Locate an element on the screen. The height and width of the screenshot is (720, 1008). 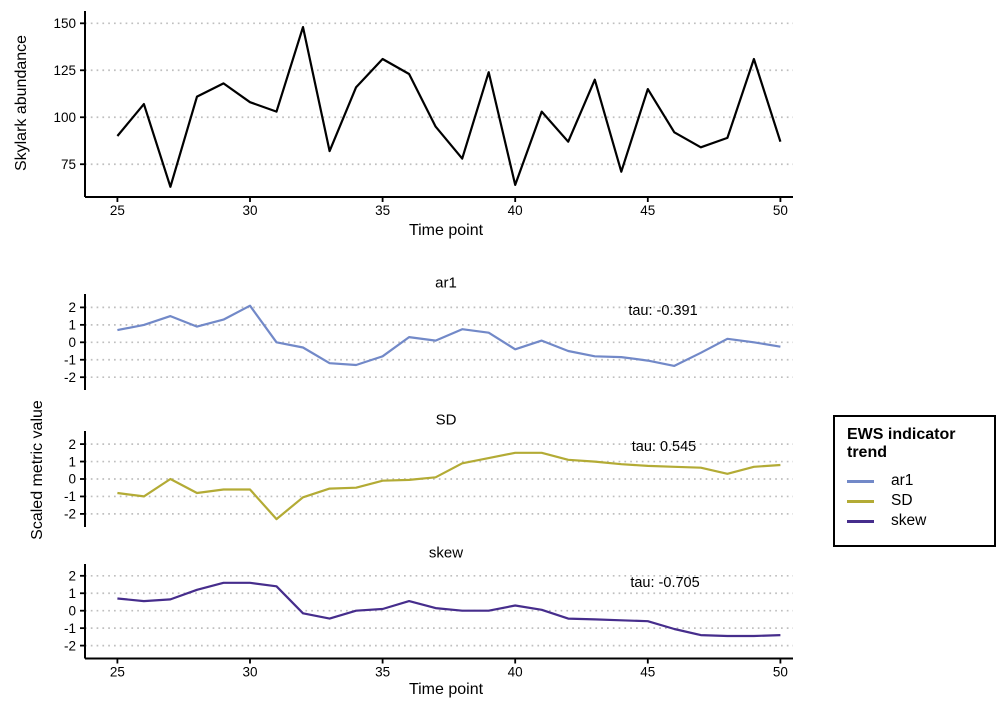
legend-item-sd: SD is located at coordinates (917, 501).